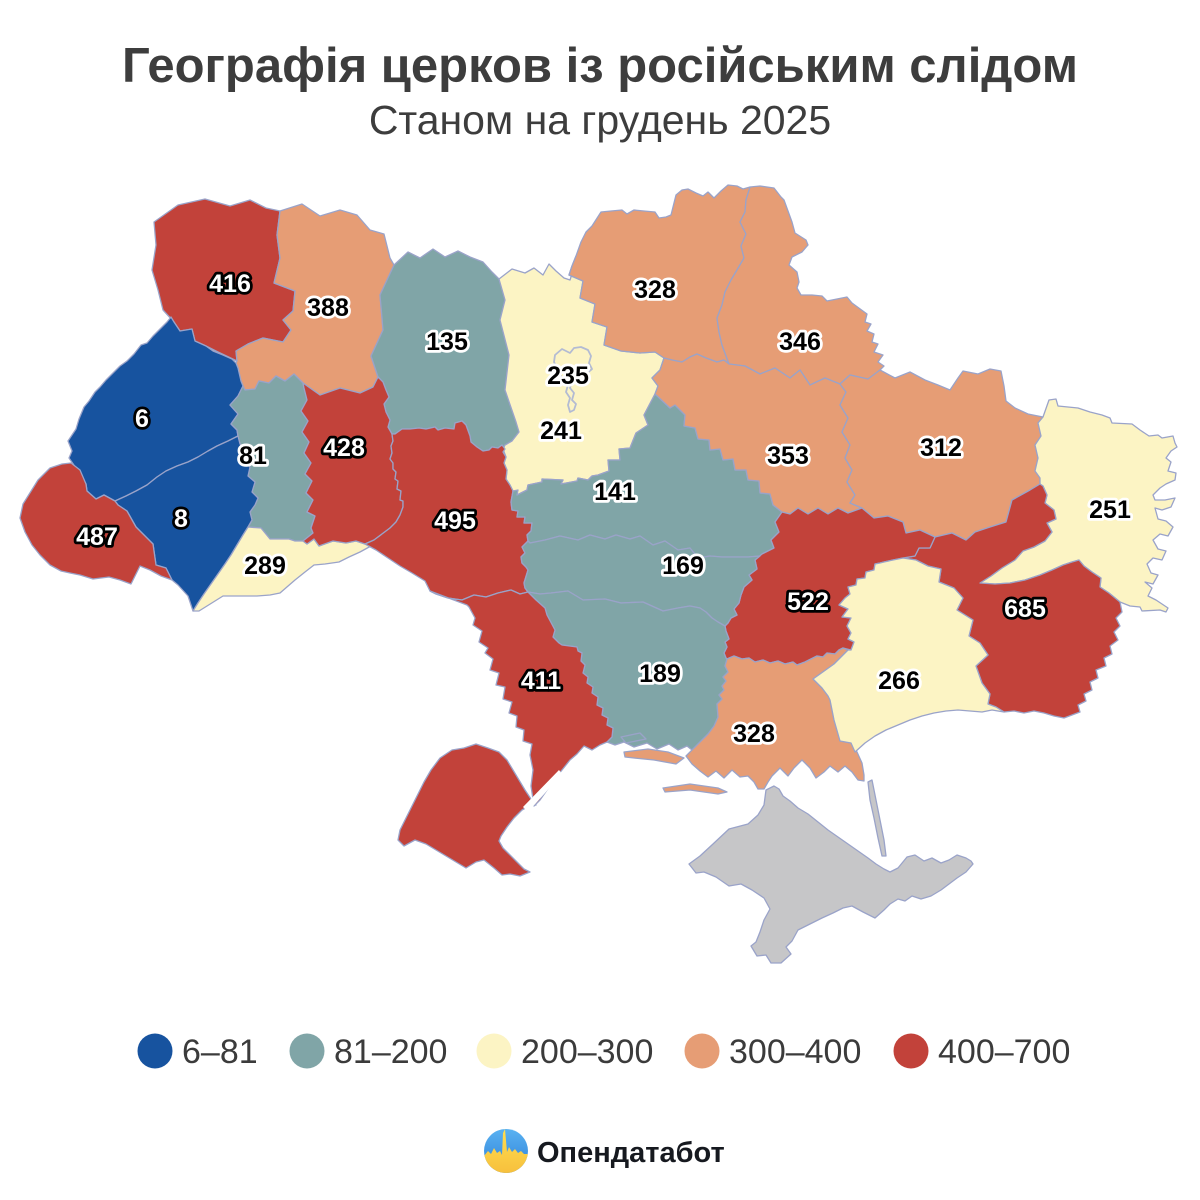 This screenshot has width=1200, height=1200. What do you see at coordinates (795, 1052) in the screenshot?
I see `svg-text: 300–400` at bounding box center [795, 1052].